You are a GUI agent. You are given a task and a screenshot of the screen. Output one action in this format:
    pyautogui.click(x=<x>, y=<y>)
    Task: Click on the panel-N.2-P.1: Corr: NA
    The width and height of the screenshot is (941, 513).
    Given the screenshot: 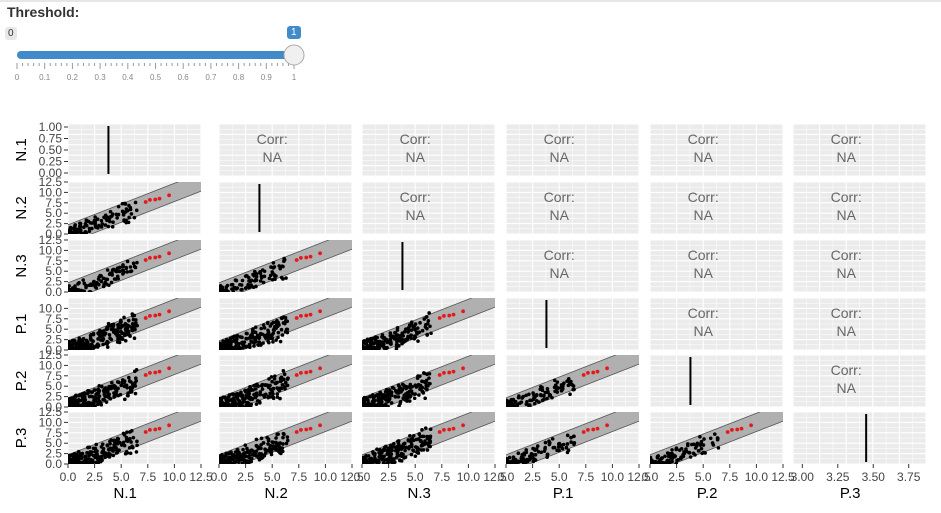 What is the action you would take?
    pyautogui.click(x=572, y=208)
    